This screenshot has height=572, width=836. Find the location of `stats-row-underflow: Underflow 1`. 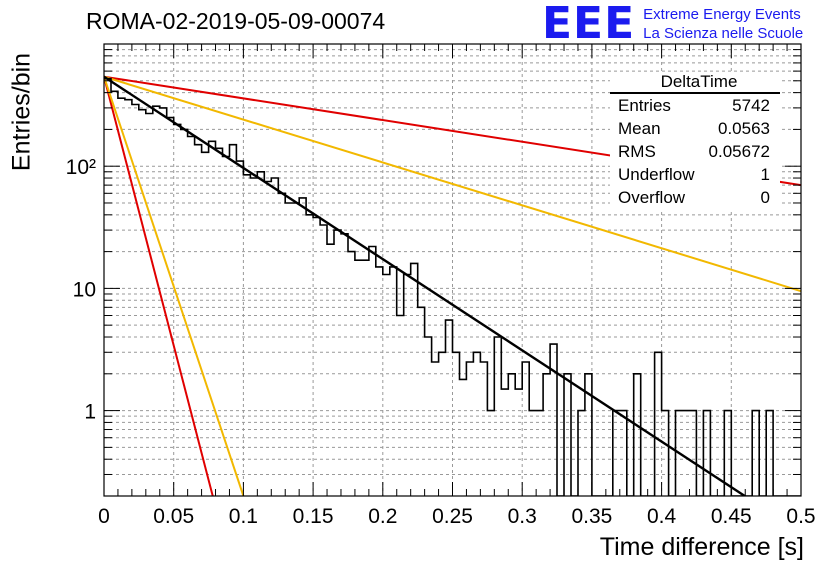

stats-row-underflow: Underflow 1 is located at coordinates (695, 174).